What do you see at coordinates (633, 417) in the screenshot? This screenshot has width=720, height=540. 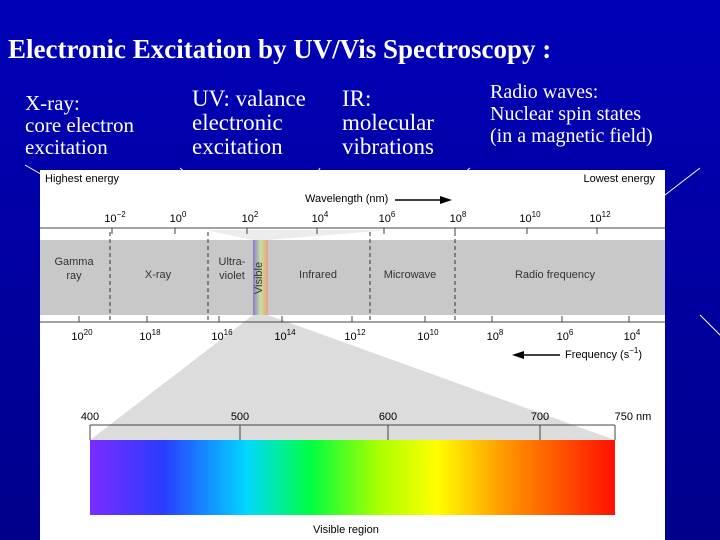 I see `visible-tick-label: 750 nm` at bounding box center [633, 417].